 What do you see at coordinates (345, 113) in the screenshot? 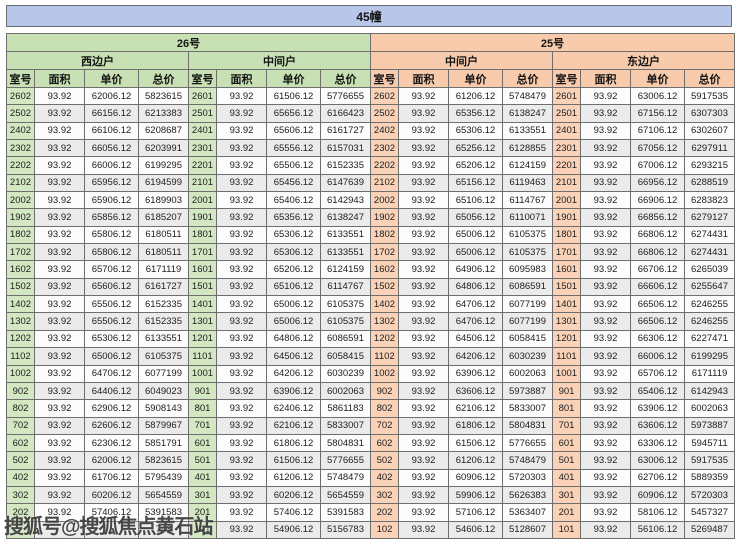
I see `table-cell: 6166423` at bounding box center [345, 113].